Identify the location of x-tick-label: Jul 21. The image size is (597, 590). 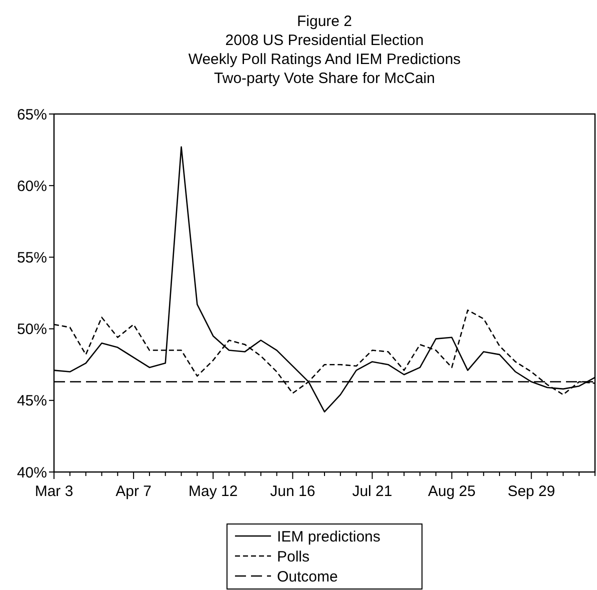
(372, 491).